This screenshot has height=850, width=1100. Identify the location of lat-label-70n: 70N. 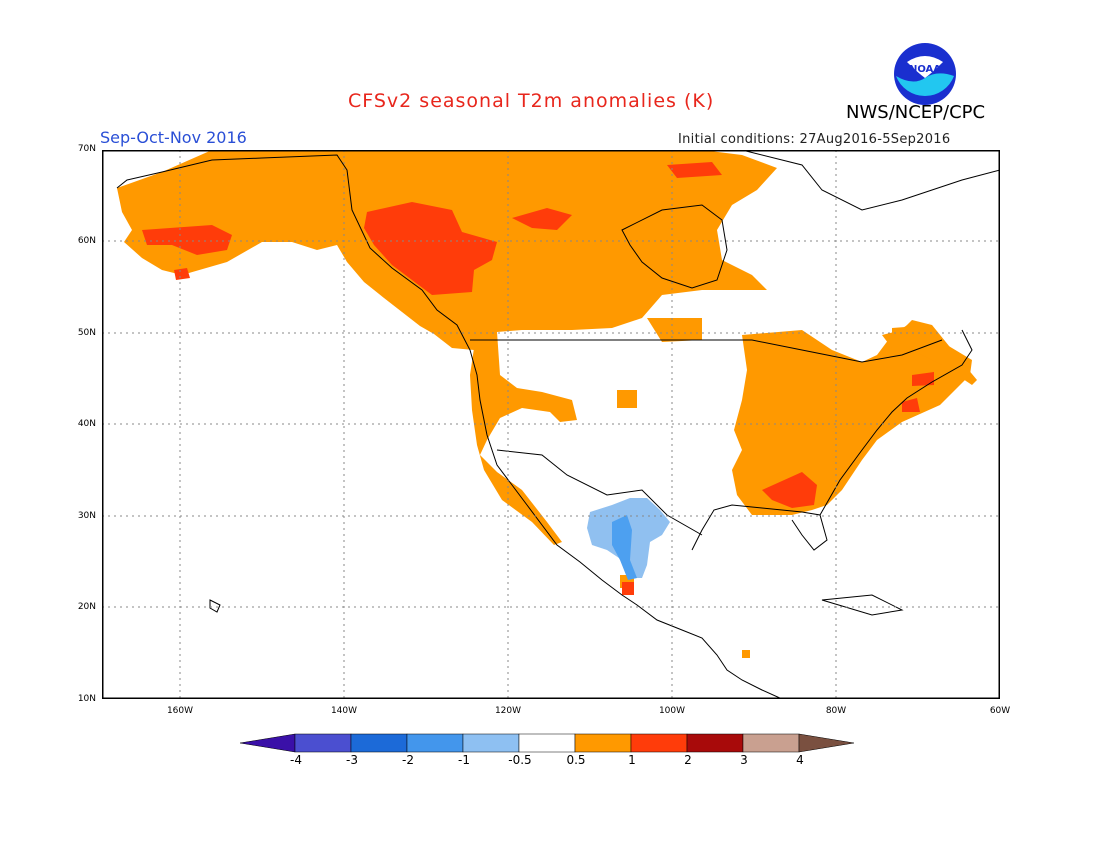
(86, 149).